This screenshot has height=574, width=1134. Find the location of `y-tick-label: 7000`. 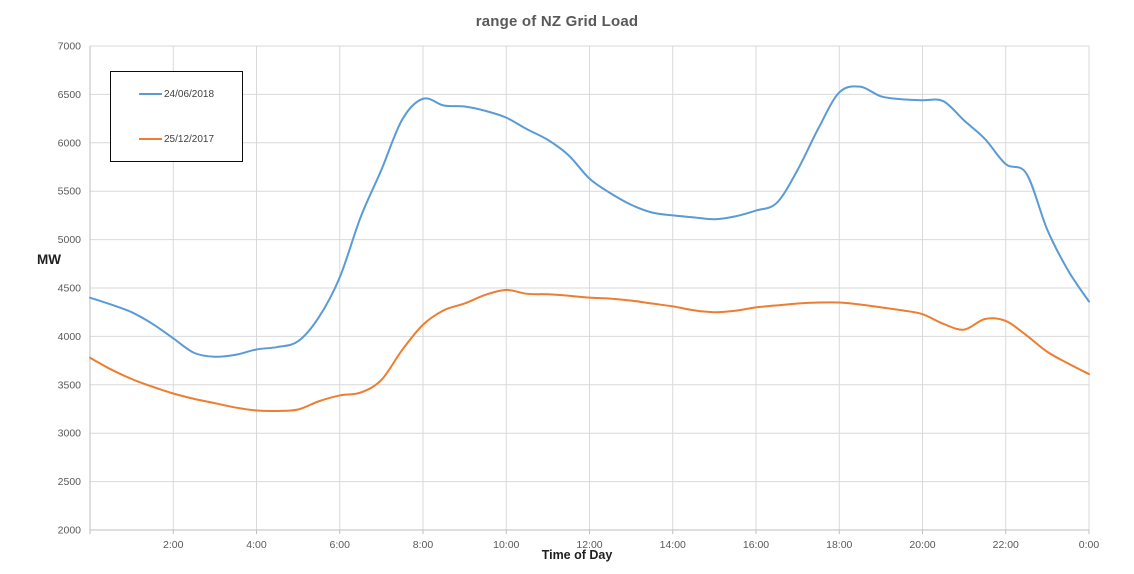

y-tick-label: 7000 is located at coordinates (70, 47).